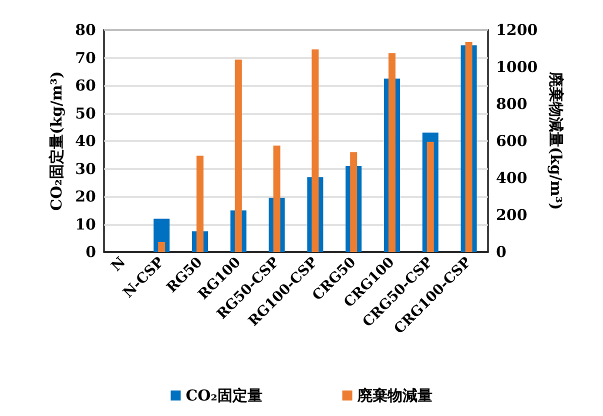 The height and width of the screenshot is (416, 603). I want to click on y2-axis-title: 廃棄物減量(kg/m³), so click(556, 140).